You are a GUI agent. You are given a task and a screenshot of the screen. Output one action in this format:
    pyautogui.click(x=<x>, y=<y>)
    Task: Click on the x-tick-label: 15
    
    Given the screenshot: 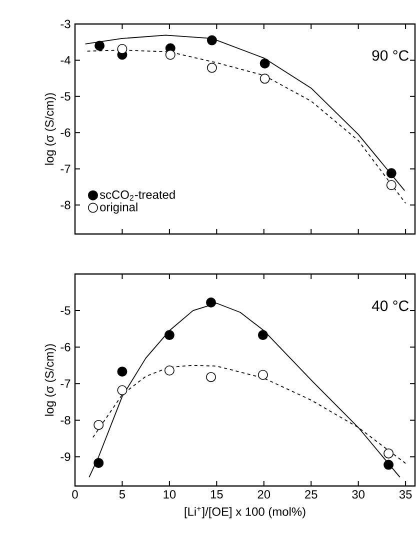 What is the action you would take?
    pyautogui.click(x=216, y=494)
    